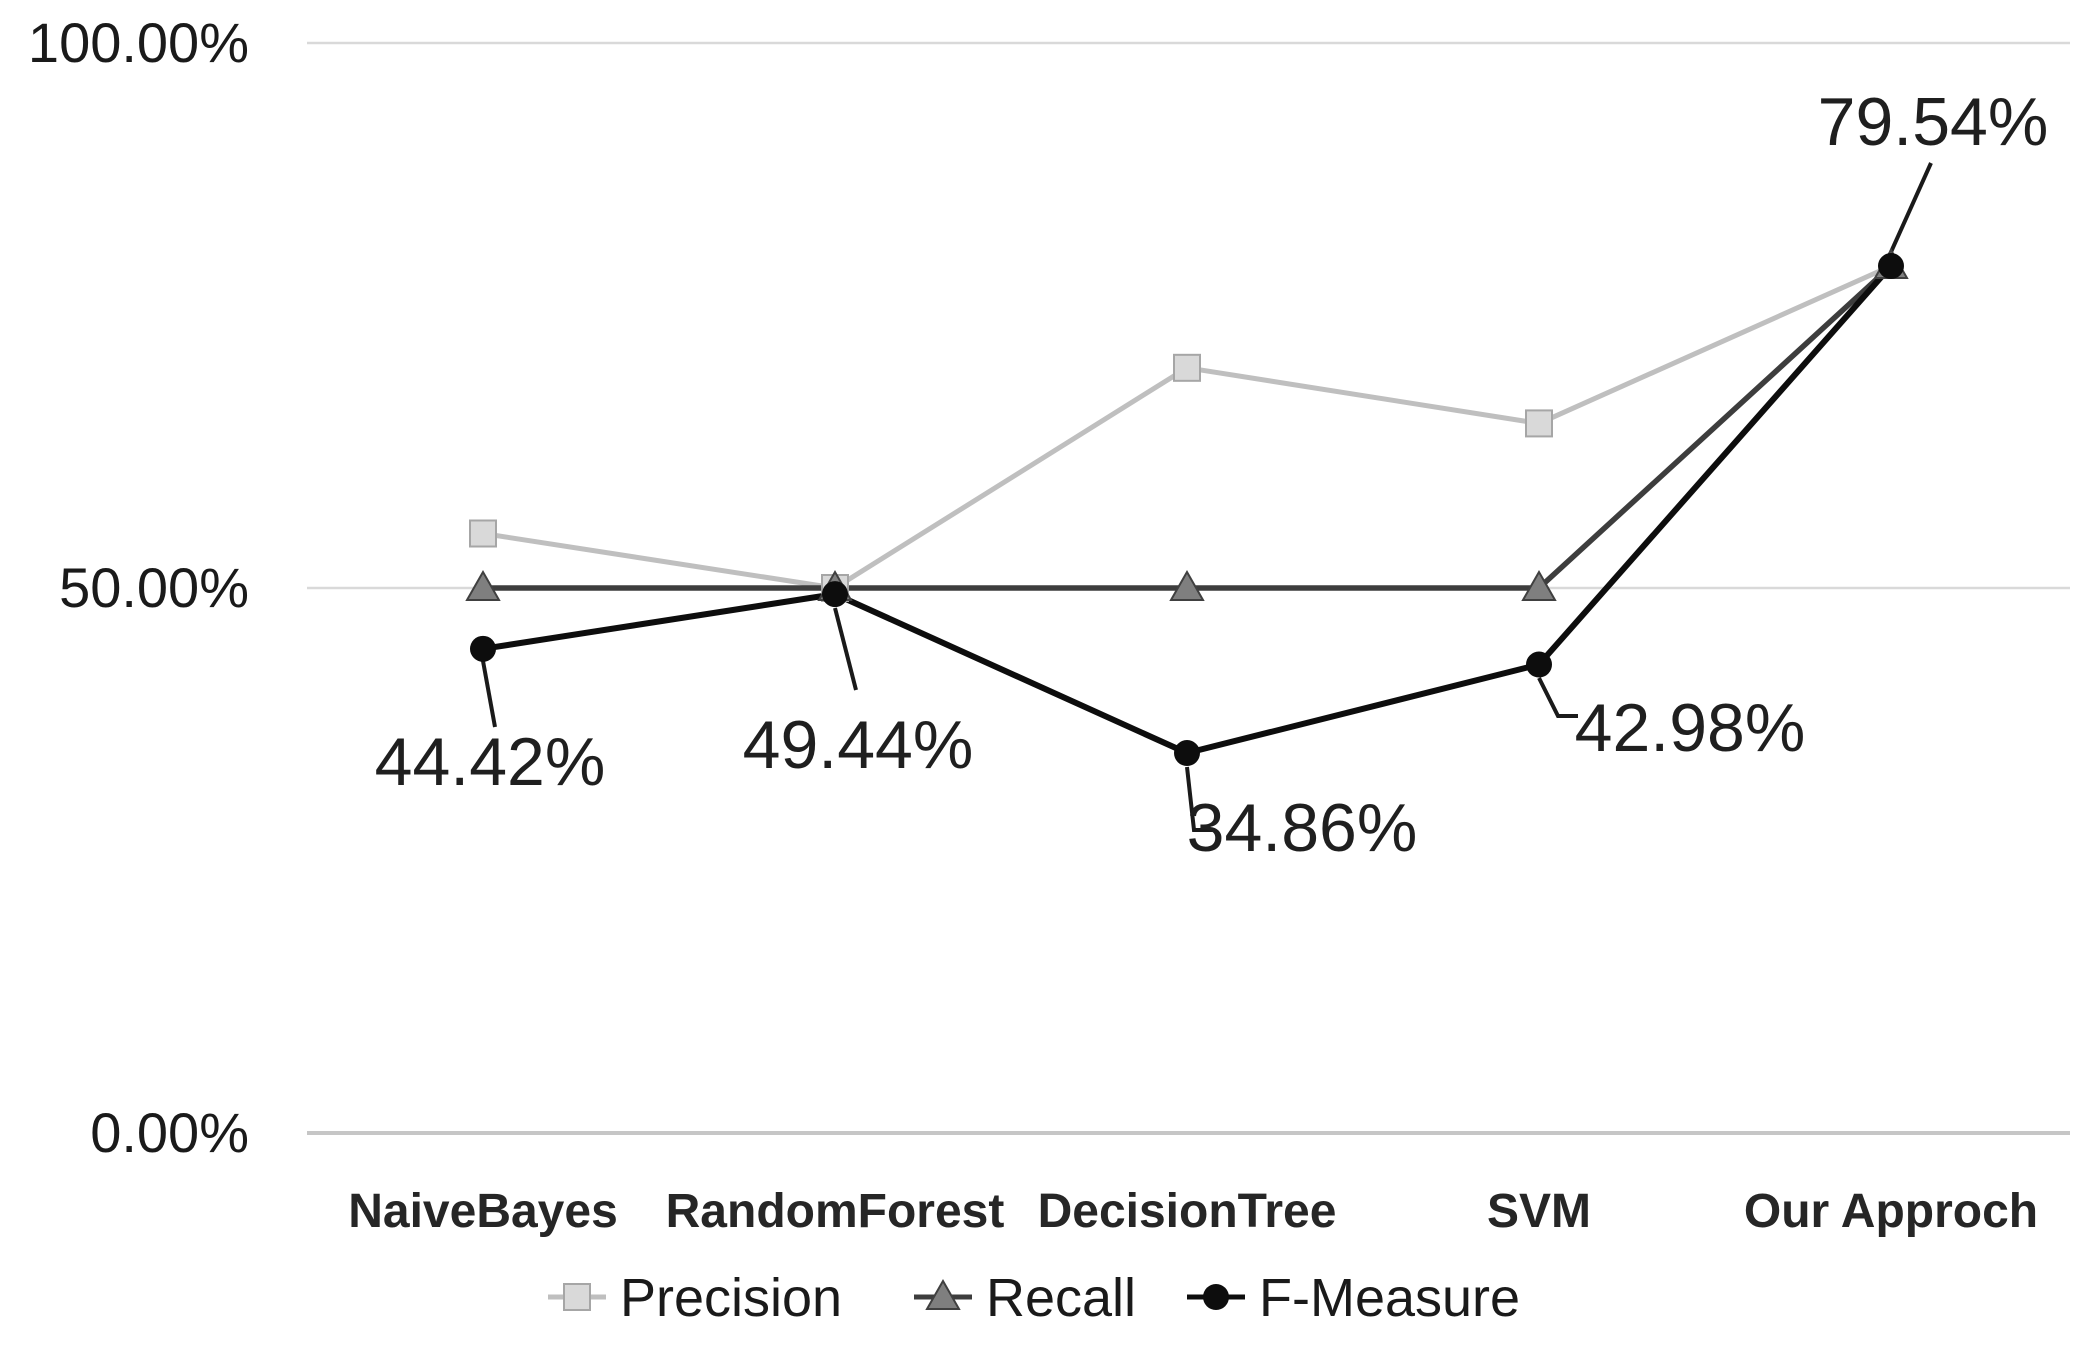 The width and height of the screenshot is (2090, 1345). I want to click on legend-marker-f-measure, so click(1216, 1297).